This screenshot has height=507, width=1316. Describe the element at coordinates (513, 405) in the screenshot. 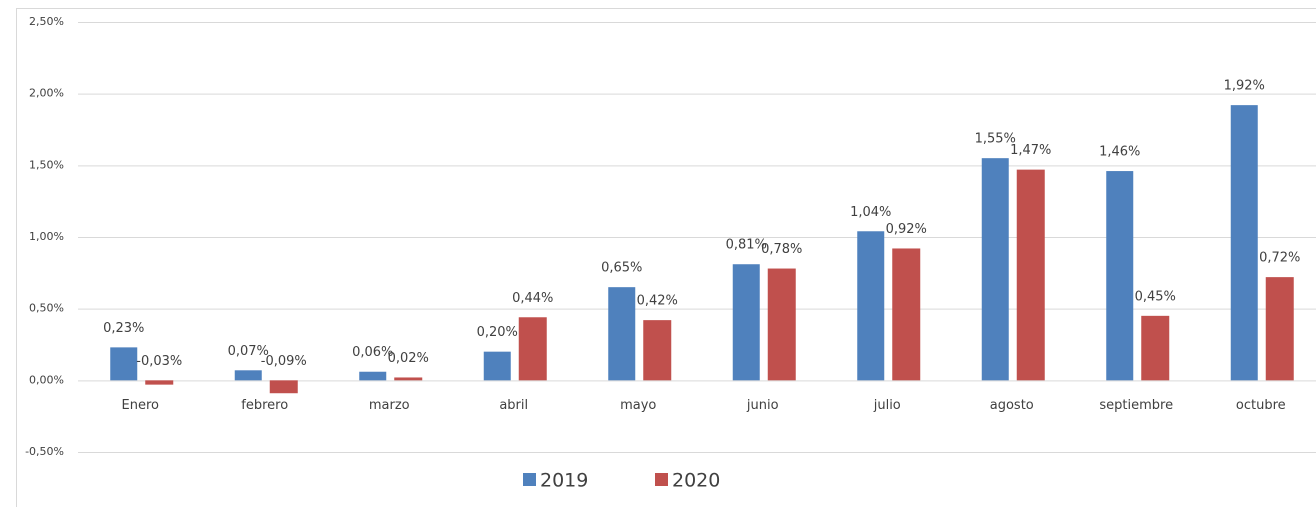

I see `x-tick-label: abril` at that location.